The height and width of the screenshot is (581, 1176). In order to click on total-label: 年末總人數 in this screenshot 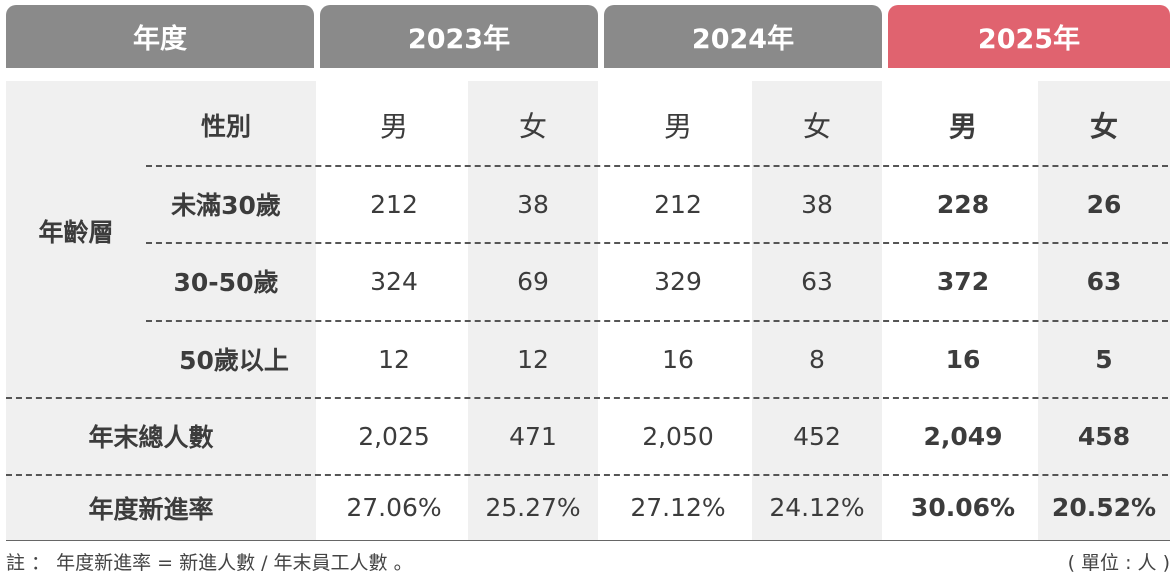, I will do `click(151, 437)`.